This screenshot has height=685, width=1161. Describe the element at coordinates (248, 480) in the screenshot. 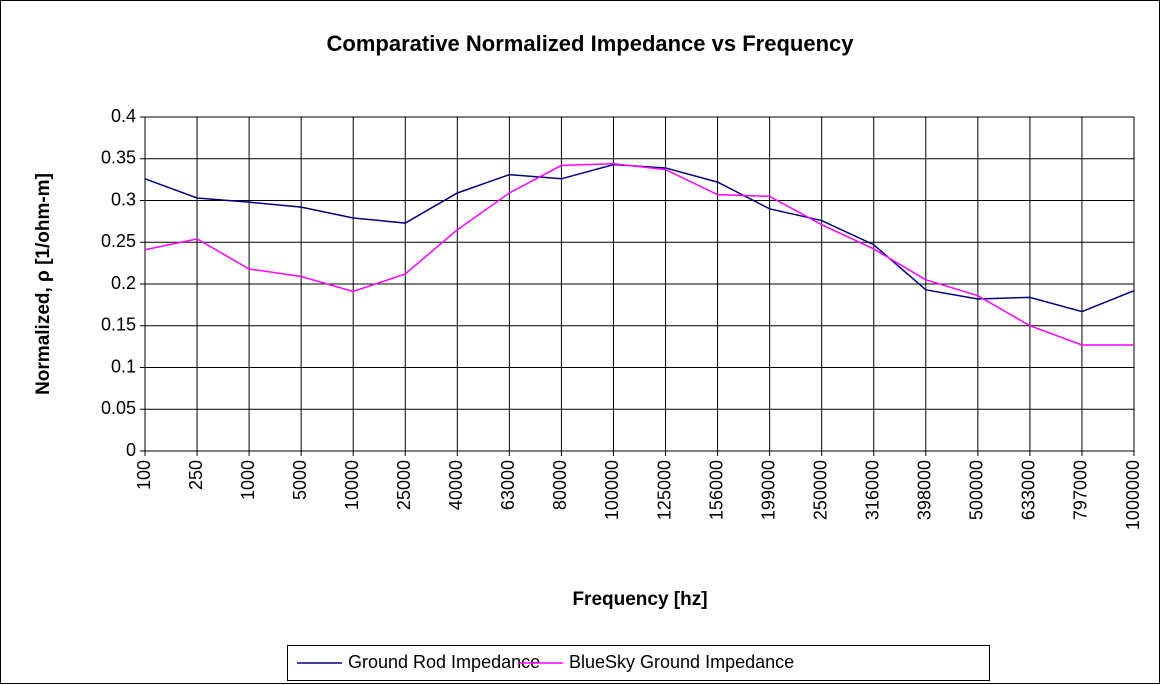

I see `x-tick-label: 1000` at that location.